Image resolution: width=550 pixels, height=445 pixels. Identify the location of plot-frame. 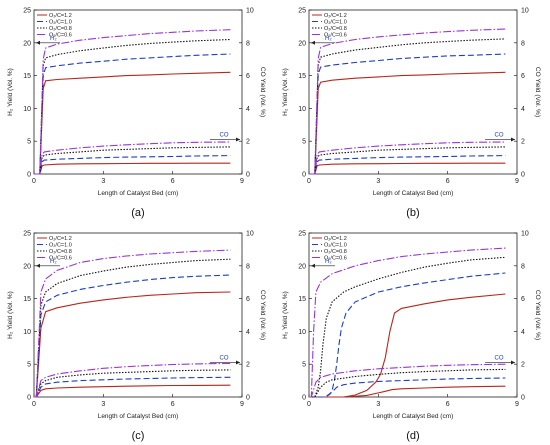
(413, 315).